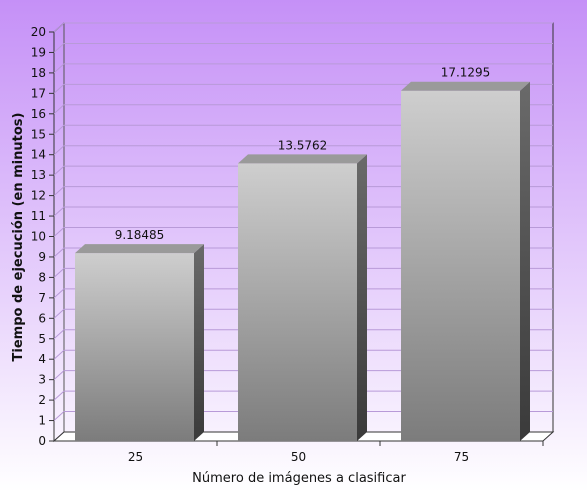  What do you see at coordinates (303, 145) in the screenshot?
I see `data-label: 13.5762` at bounding box center [303, 145].